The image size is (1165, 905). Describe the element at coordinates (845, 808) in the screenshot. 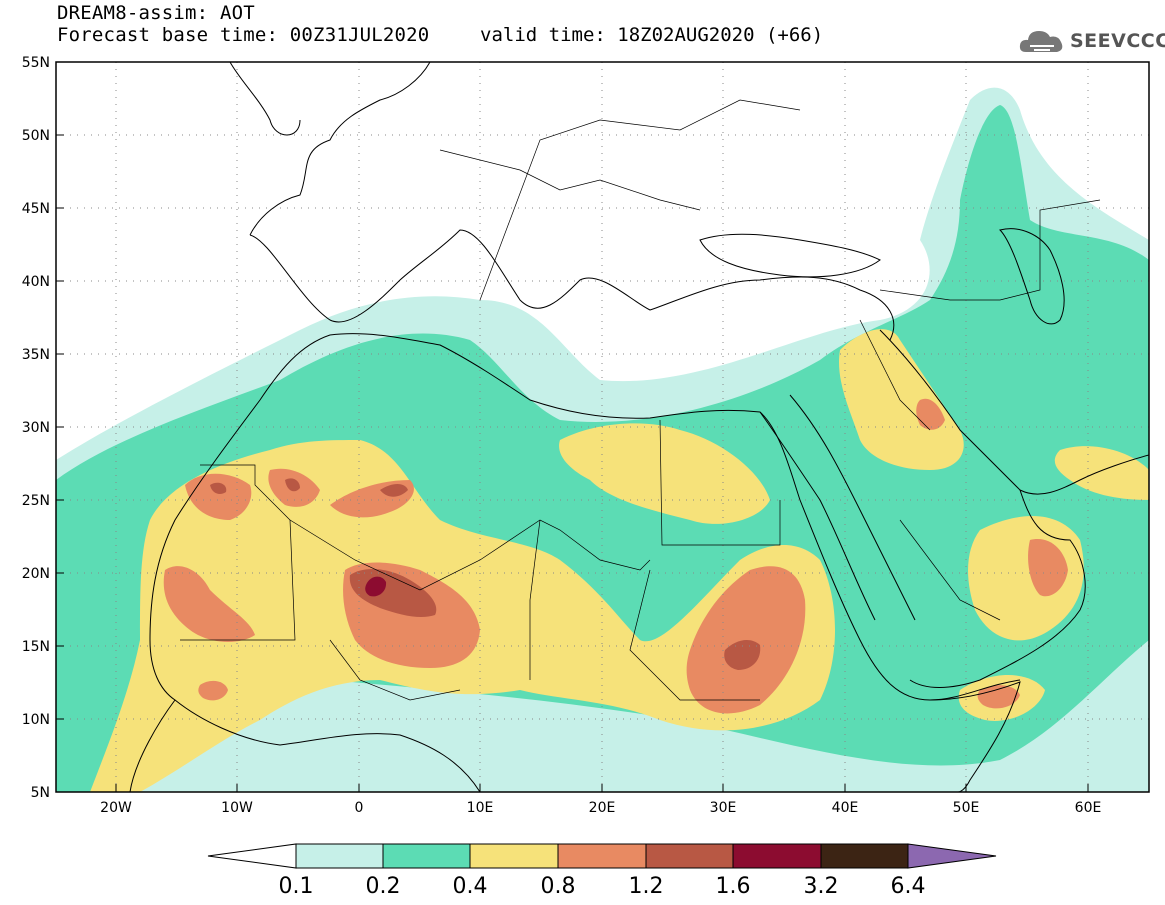

I see `lon-label: 40E` at that location.